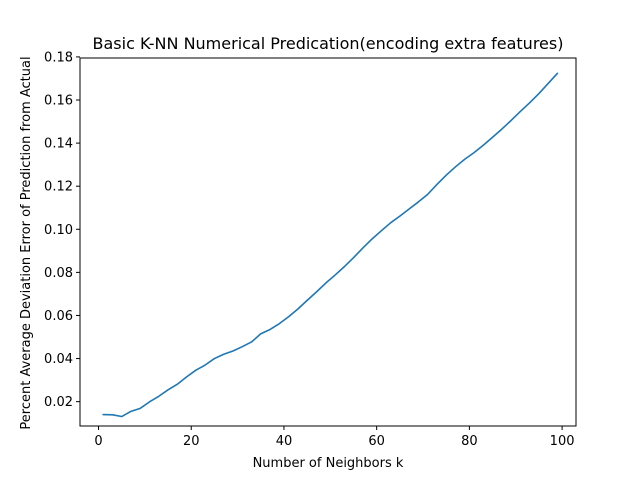  What do you see at coordinates (58, 144) in the screenshot?
I see `y-tick-label: 0.14` at bounding box center [58, 144].